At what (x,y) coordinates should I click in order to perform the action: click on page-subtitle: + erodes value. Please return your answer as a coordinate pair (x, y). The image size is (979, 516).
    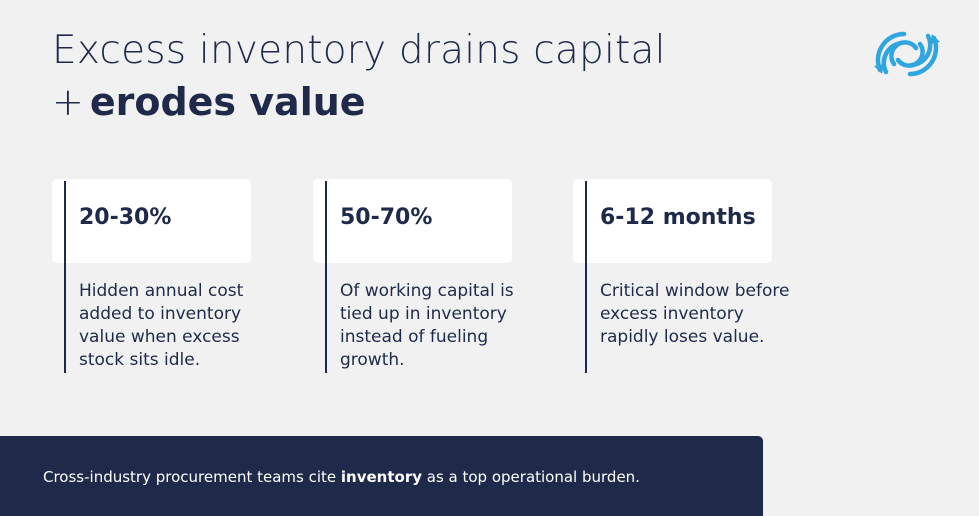
    Looking at the image, I should click on (209, 102).